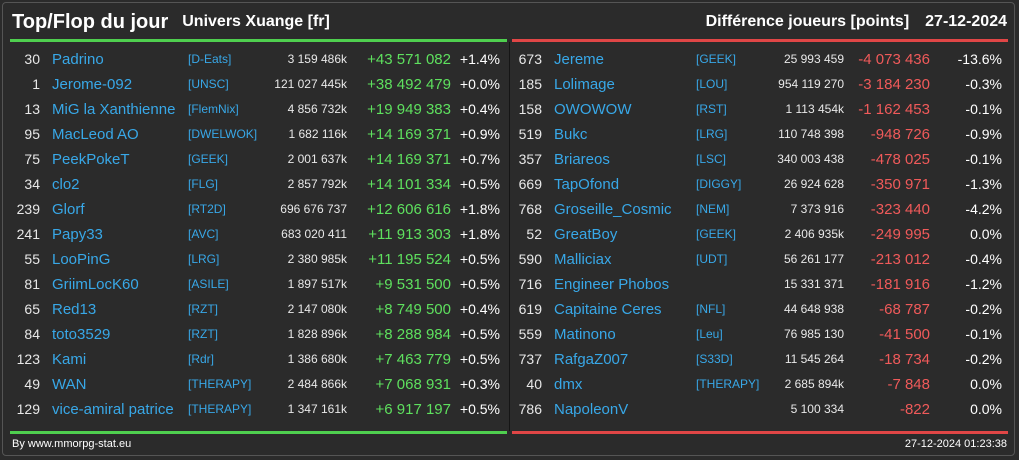 The height and width of the screenshot is (460, 1019). I want to click on alliance-tag: [NEM], so click(713, 209).